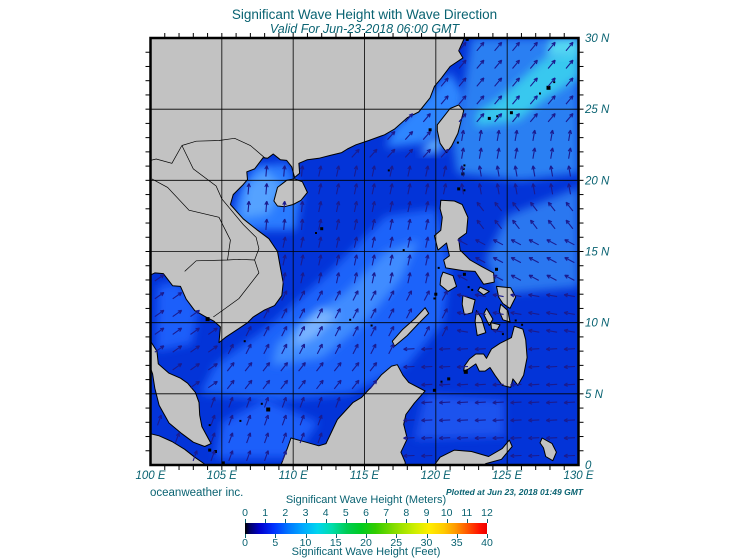 The image size is (755, 560). I want to click on lon-tick-label: 120 E, so click(436, 476).